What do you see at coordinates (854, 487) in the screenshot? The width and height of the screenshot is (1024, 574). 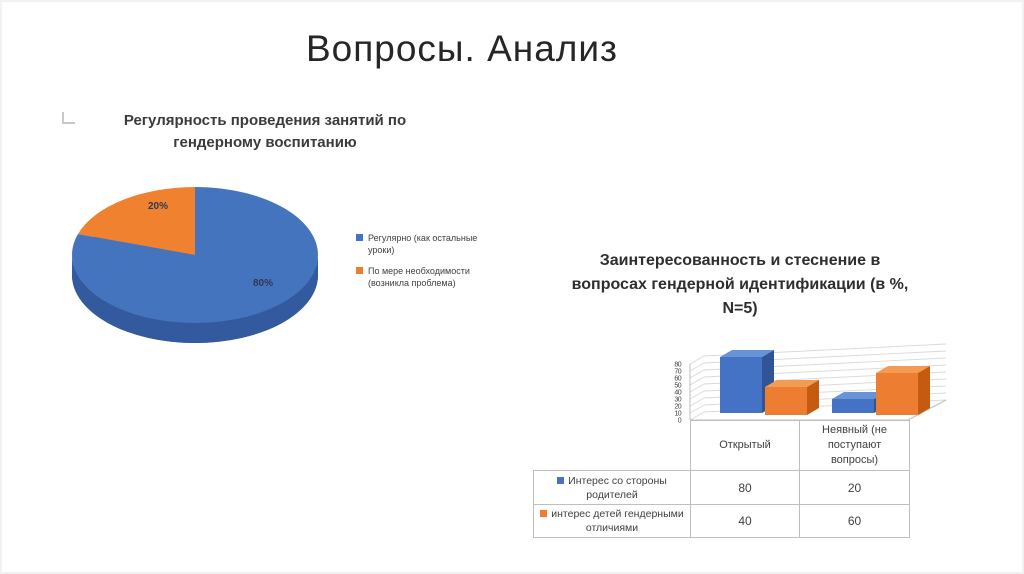 I see `value-cell: 20` at bounding box center [854, 487].